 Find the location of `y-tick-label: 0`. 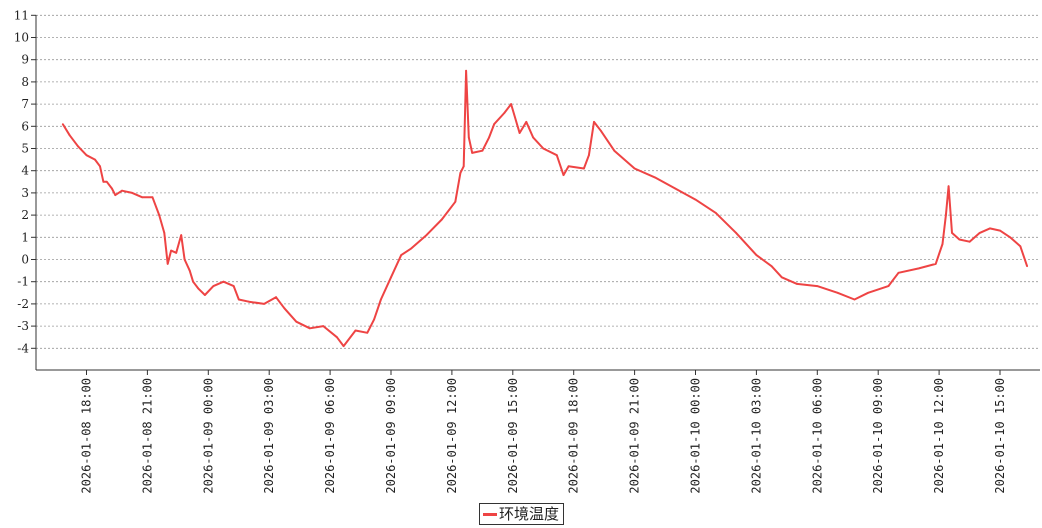

y-tick-label: 0 is located at coordinates (25, 260).